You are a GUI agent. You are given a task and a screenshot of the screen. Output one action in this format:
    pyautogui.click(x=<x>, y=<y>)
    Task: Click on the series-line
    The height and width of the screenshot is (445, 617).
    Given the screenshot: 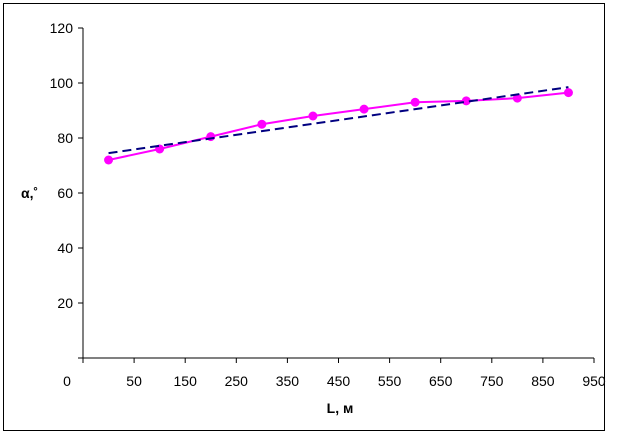 What is the action you would take?
    pyautogui.click(x=338, y=126)
    